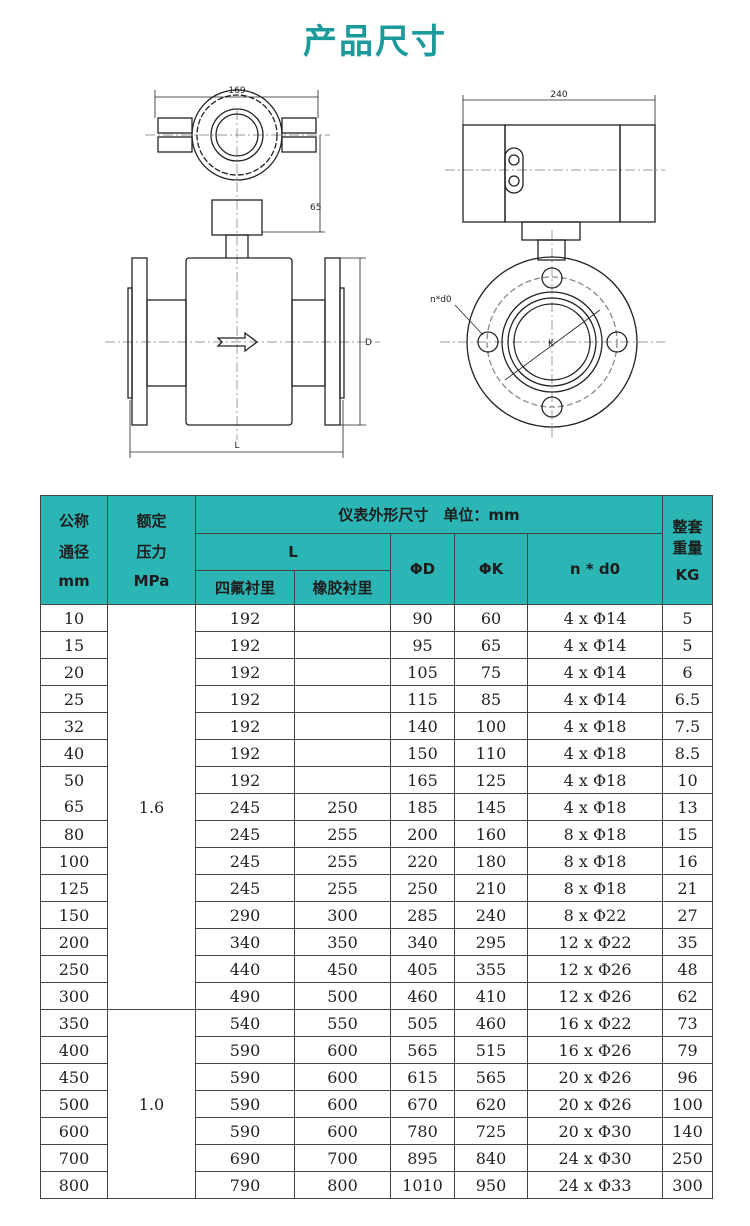  What do you see at coordinates (422, 569) in the screenshot?
I see `header-d: ΦD` at bounding box center [422, 569].